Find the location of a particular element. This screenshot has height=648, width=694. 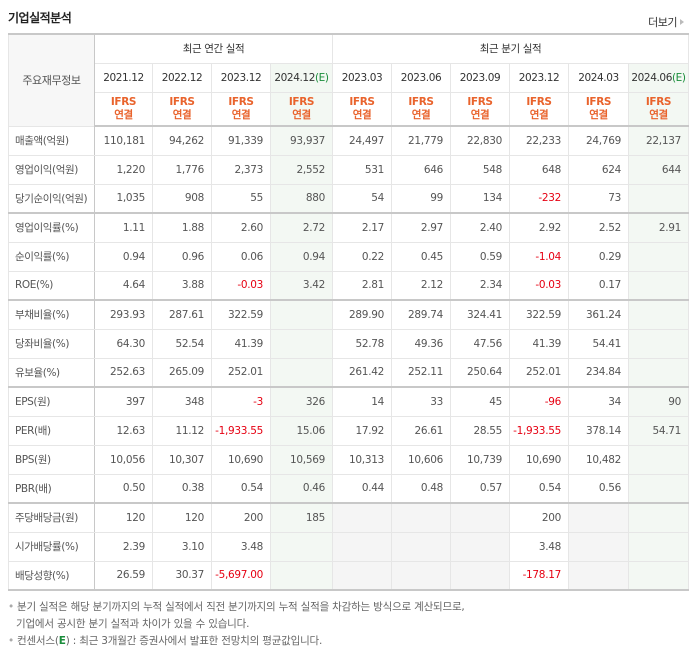

row-label: 부채비율(%) is located at coordinates (51, 314).